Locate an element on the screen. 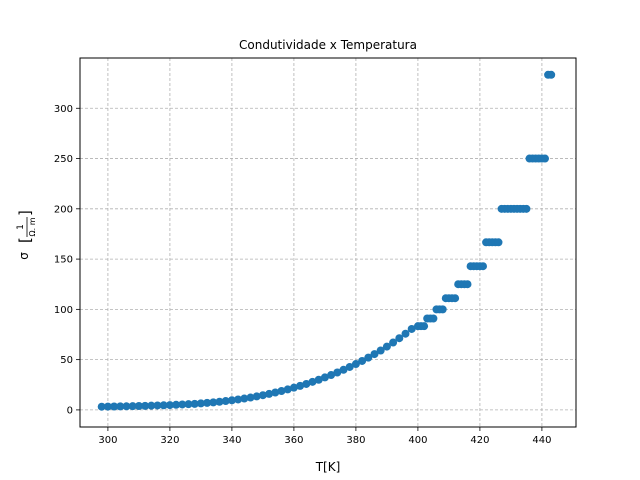 The width and height of the screenshot is (640, 480). y-tick-label: 100 is located at coordinates (63, 310).